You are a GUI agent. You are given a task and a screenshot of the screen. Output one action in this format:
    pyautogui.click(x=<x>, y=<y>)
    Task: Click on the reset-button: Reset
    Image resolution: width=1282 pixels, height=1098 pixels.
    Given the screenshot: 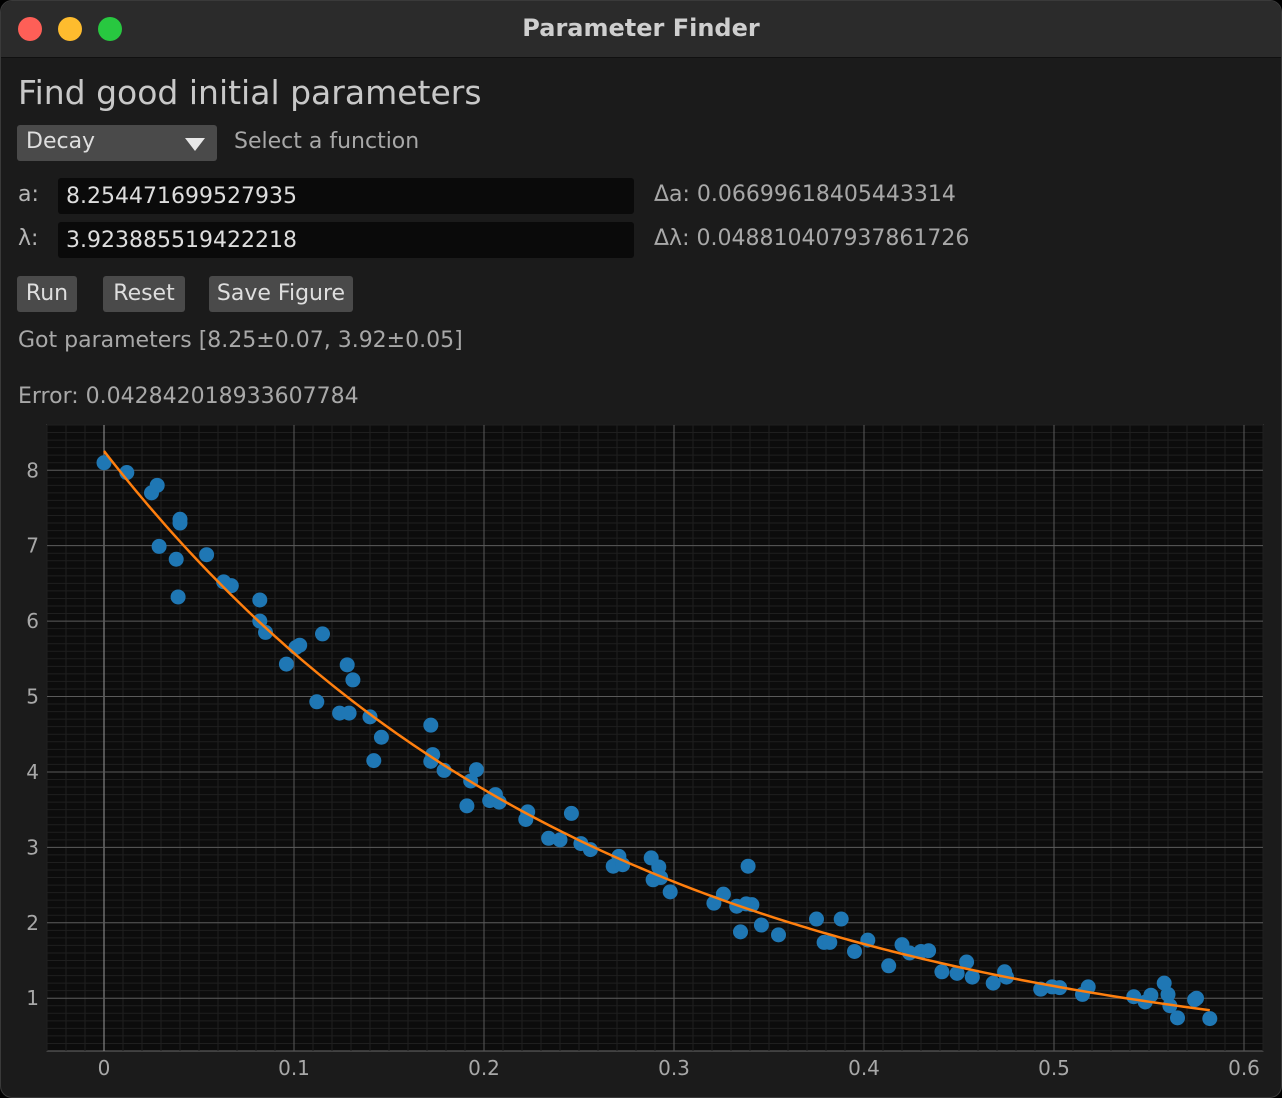 What is the action you would take?
    pyautogui.click(x=144, y=294)
    